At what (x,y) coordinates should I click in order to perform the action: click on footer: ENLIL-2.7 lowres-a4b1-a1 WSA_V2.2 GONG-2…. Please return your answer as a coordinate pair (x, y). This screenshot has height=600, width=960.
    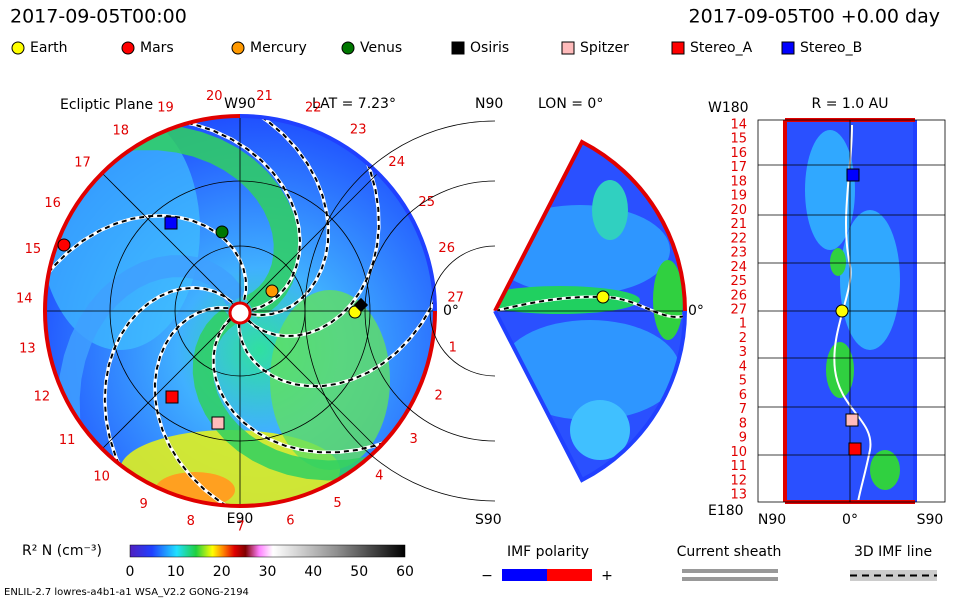
    Looking at the image, I should click on (126, 592).